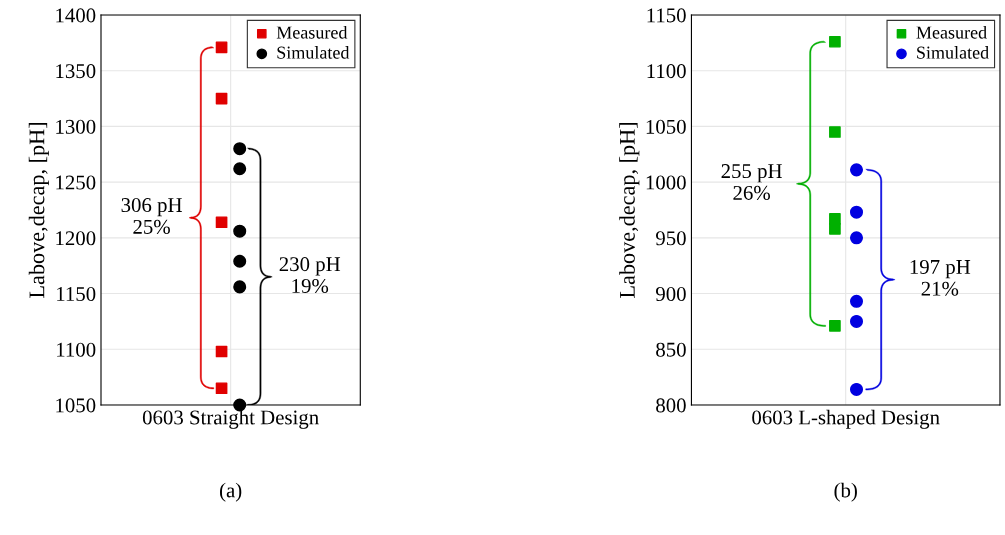  Describe the element at coordinates (76, 15) in the screenshot. I see `y-tick-label: 1400` at that location.